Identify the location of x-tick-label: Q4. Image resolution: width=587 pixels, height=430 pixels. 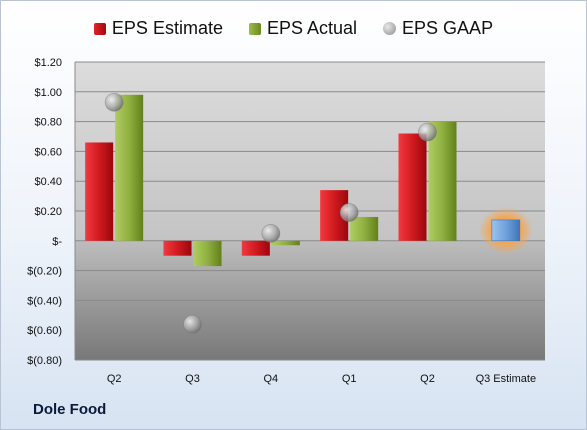
(270, 379).